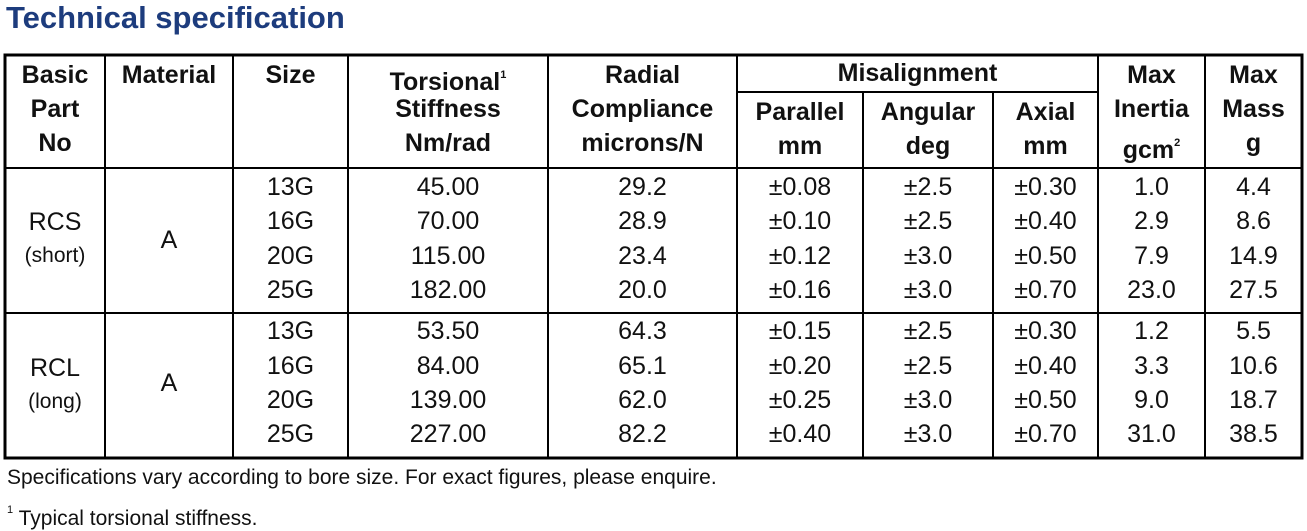 Image resolution: width=1307 pixels, height=531 pixels. Describe the element at coordinates (642, 187) in the screenshot. I see `cell: 29.2` at that location.